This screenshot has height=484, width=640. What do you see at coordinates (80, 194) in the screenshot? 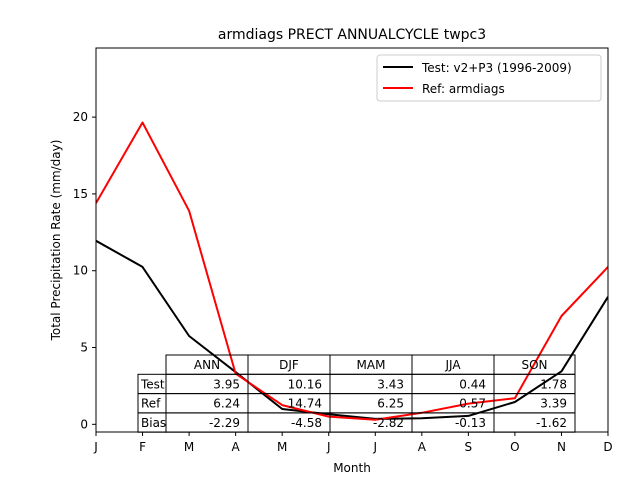
I see `y-tick-label: 15` at bounding box center [80, 194].